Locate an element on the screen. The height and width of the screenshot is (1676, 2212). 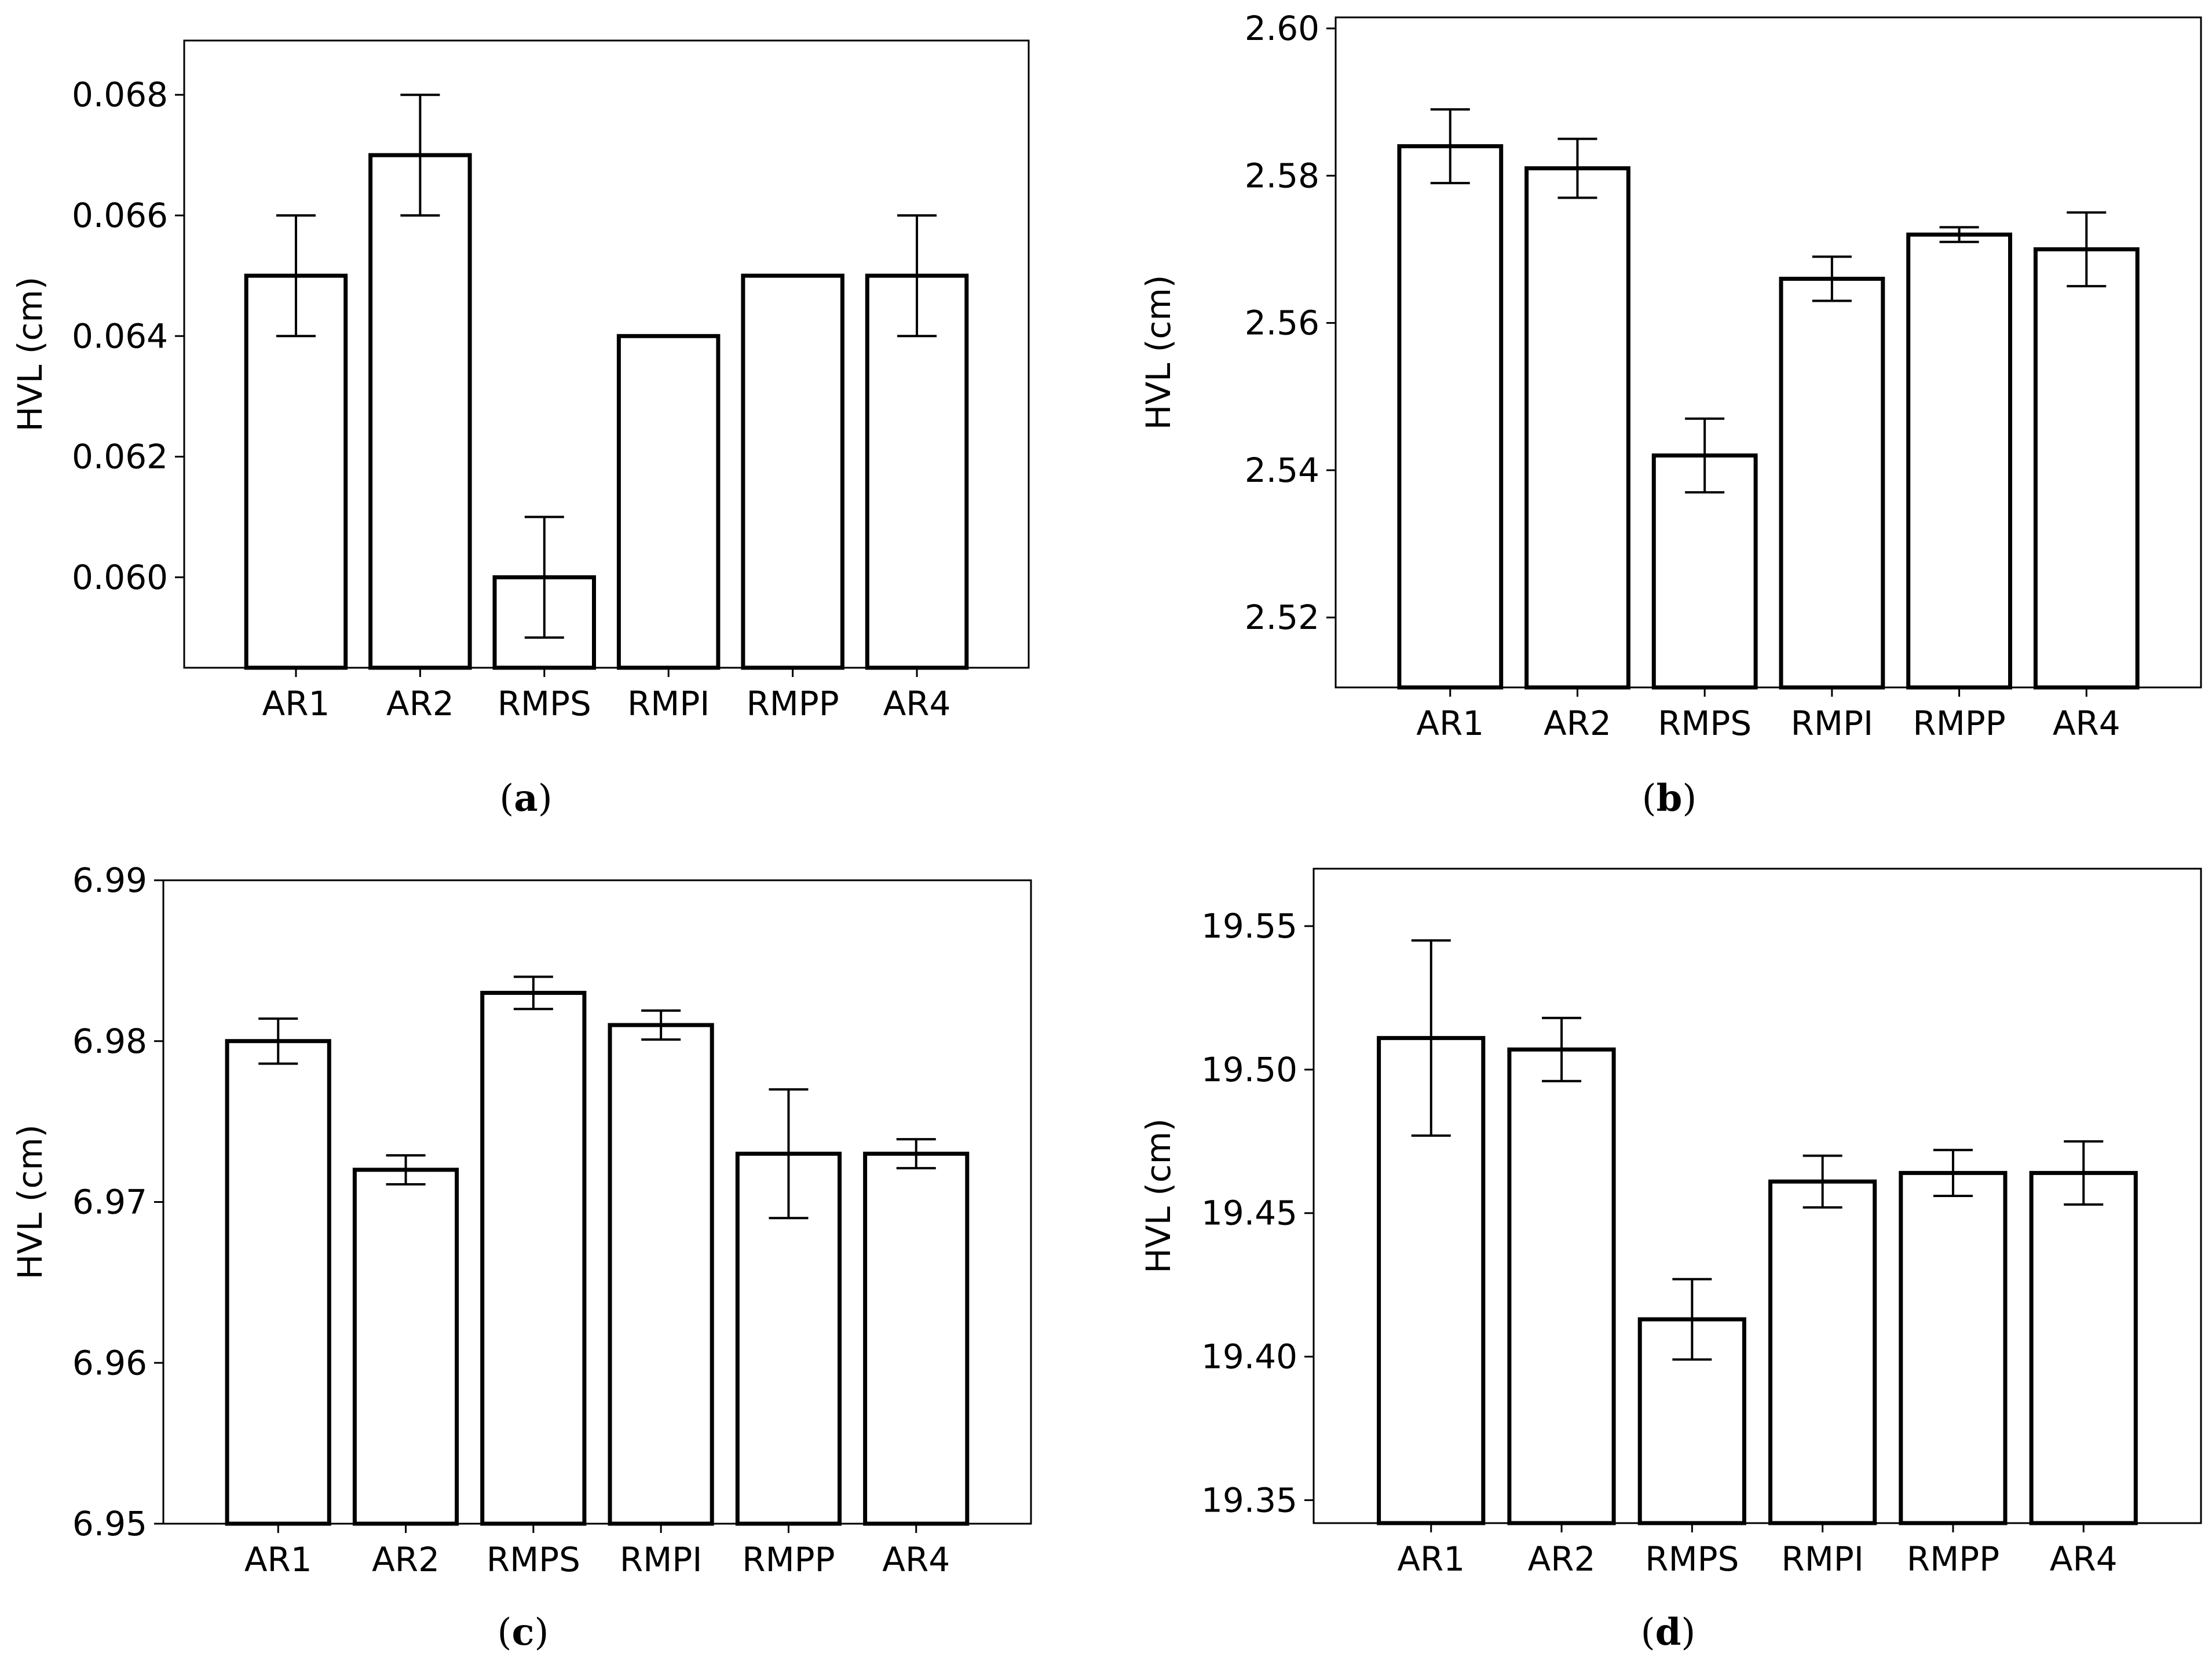
y-tick-label: 2.58 is located at coordinates (1282, 176).